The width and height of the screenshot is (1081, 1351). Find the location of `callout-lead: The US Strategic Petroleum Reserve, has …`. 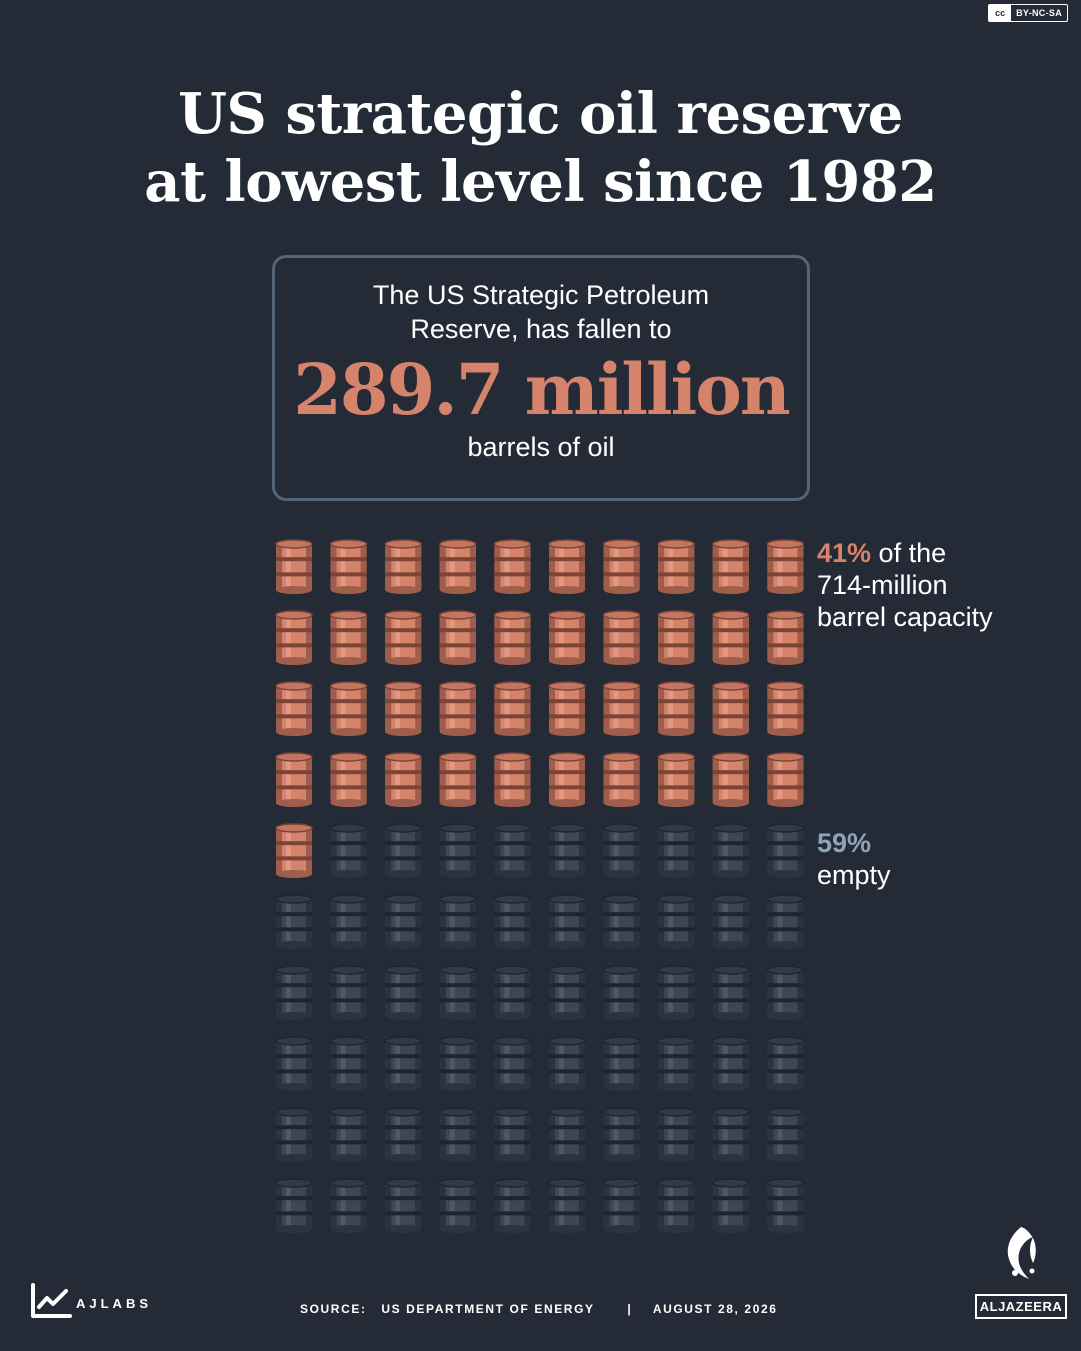

callout-lead: The US Strategic Petroleum Reserve, has … is located at coordinates (541, 312).